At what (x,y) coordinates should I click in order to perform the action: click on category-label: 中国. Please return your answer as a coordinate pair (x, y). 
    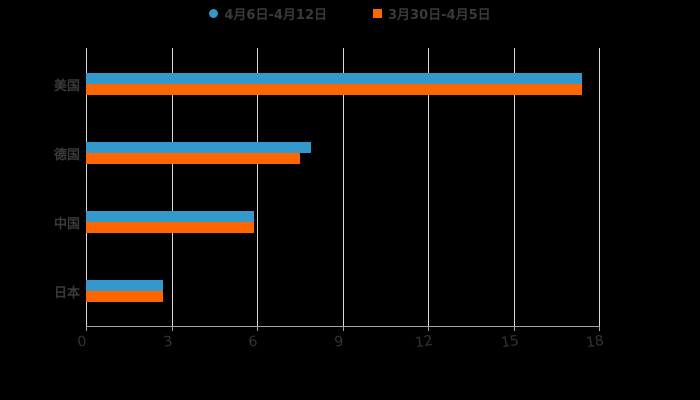
    Looking at the image, I should click on (66, 224).